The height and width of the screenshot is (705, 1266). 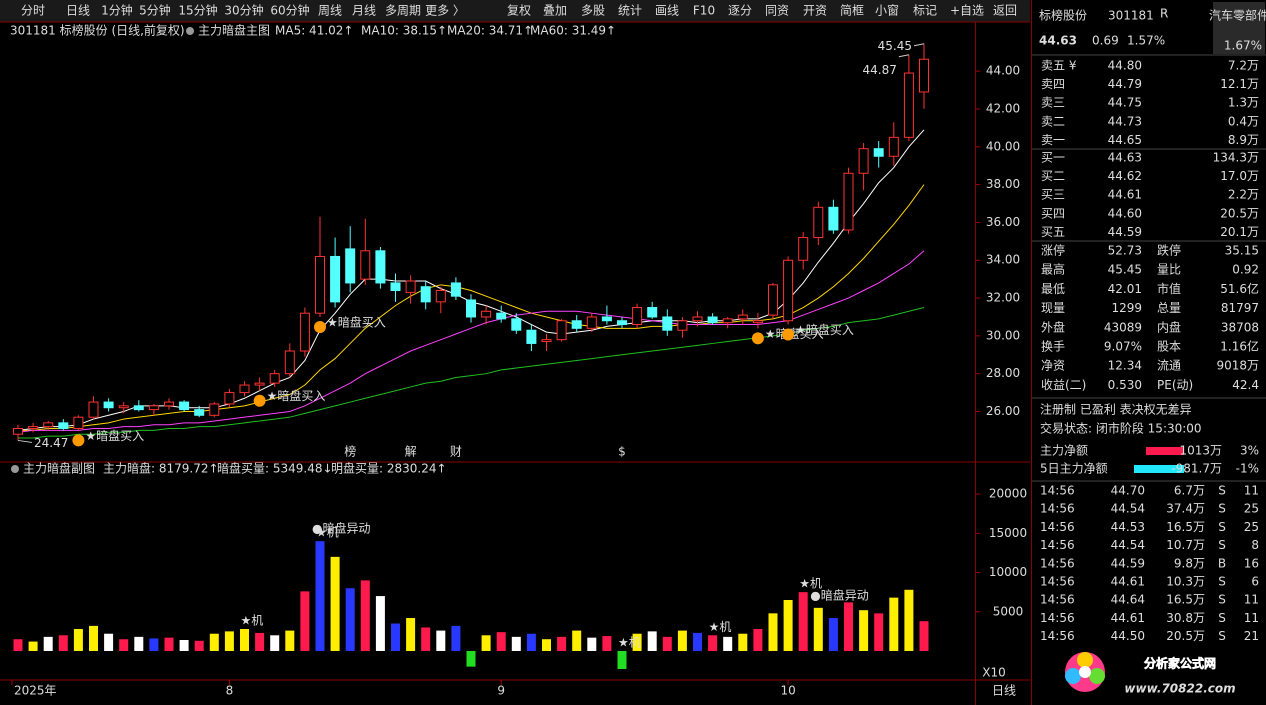 I want to click on tool-button: 多股, so click(x=593, y=11).